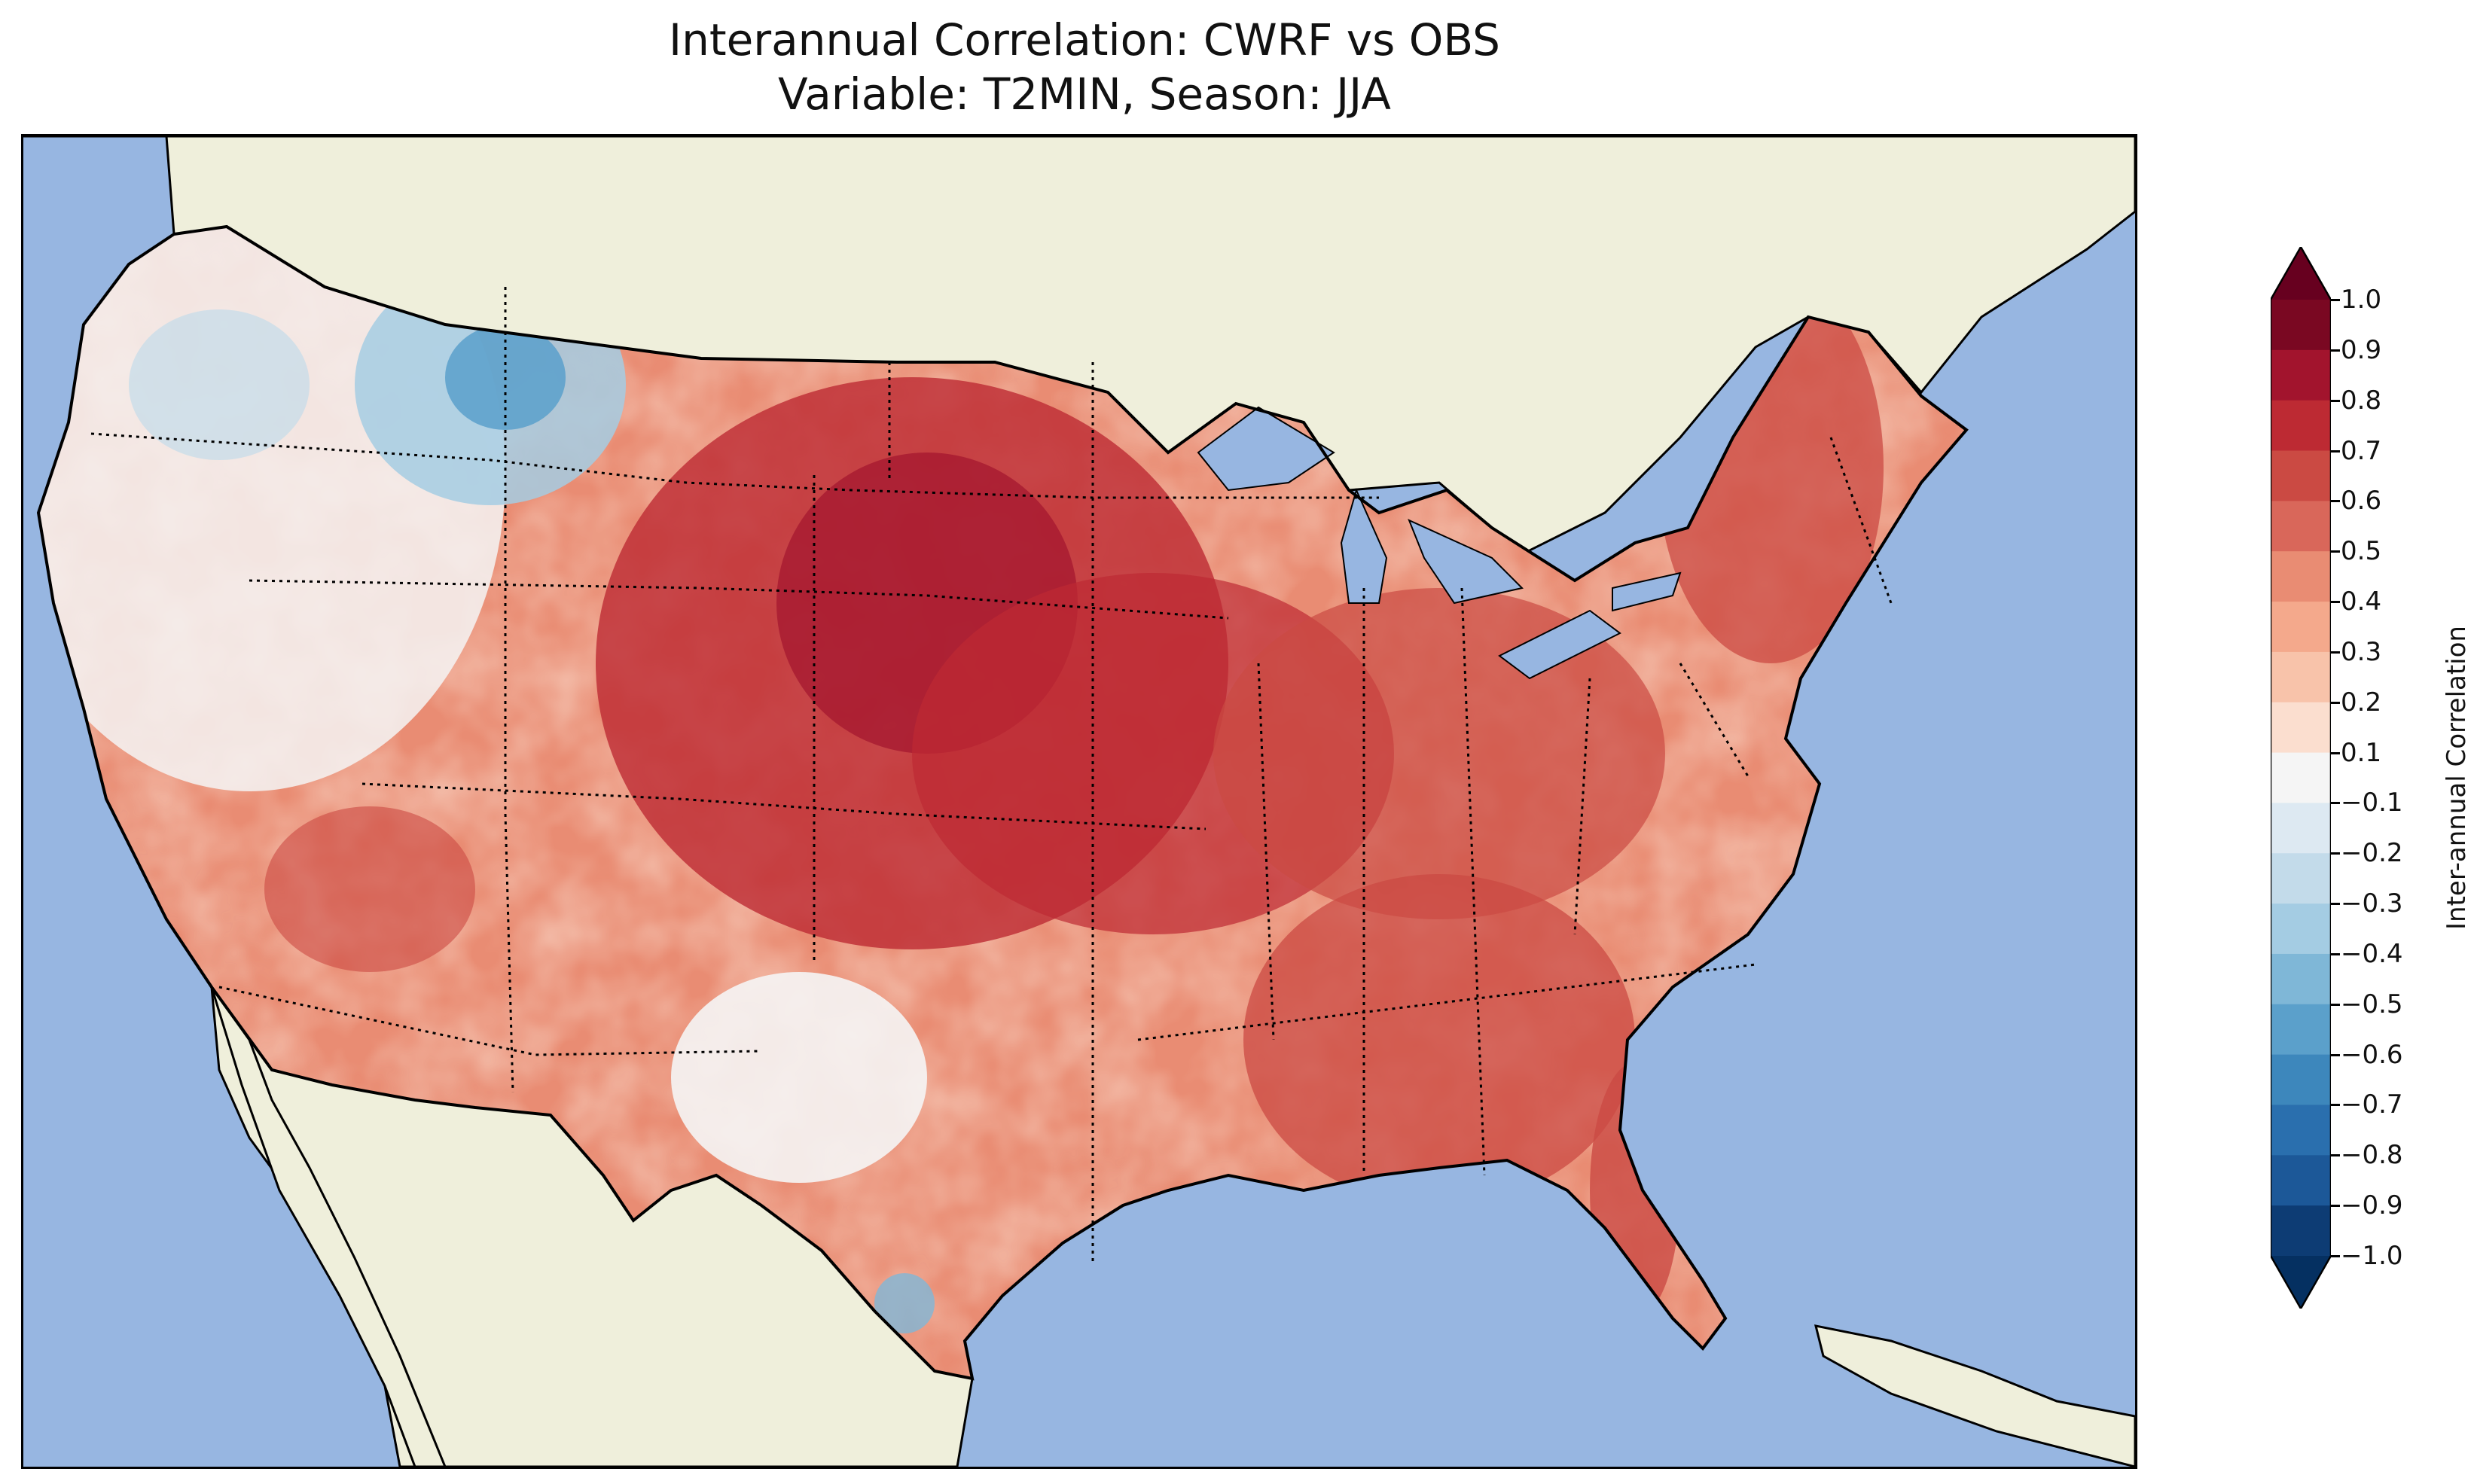  What do you see at coordinates (2362, 551) in the screenshot?
I see `colorbar-tick-label: 0.5` at bounding box center [2362, 551].